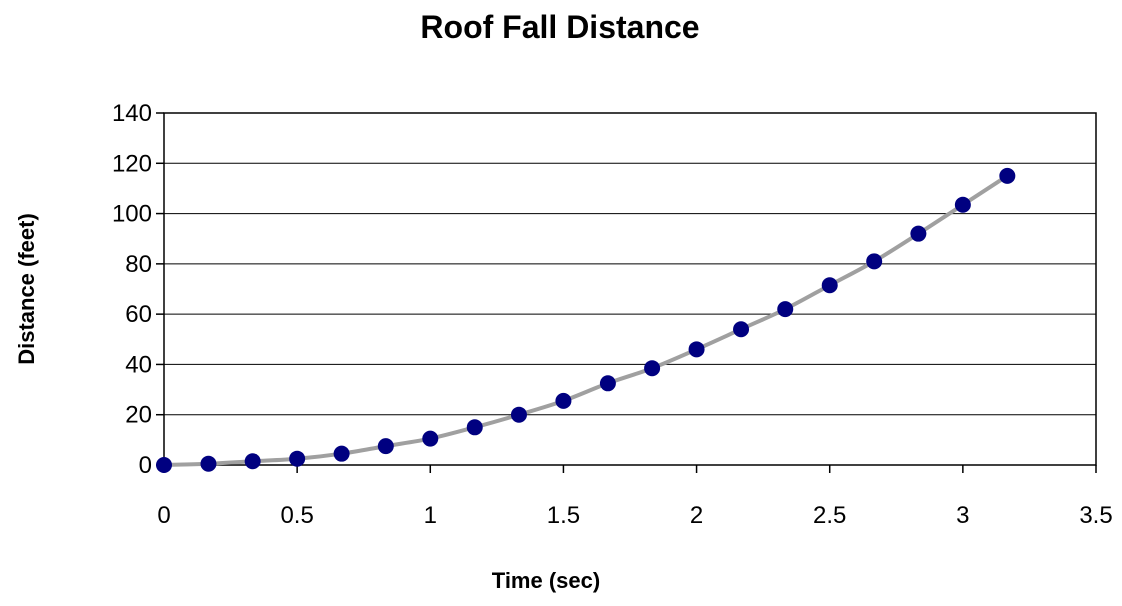 Image resolution: width=1122 pixels, height=606 pixels. I want to click on y-tick-label: 140, so click(132, 113).